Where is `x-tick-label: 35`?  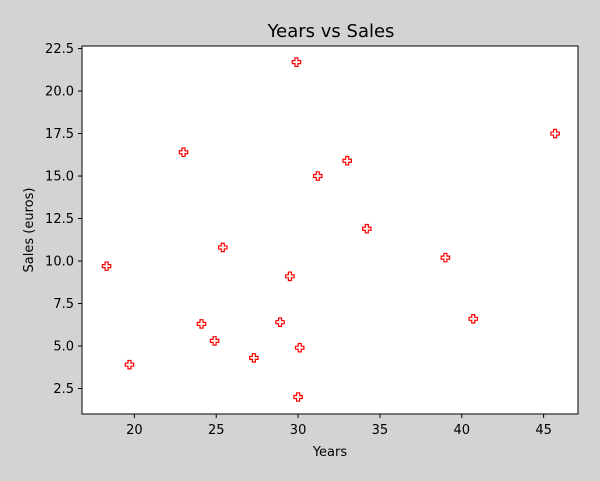 x-tick-label: 35 is located at coordinates (380, 430).